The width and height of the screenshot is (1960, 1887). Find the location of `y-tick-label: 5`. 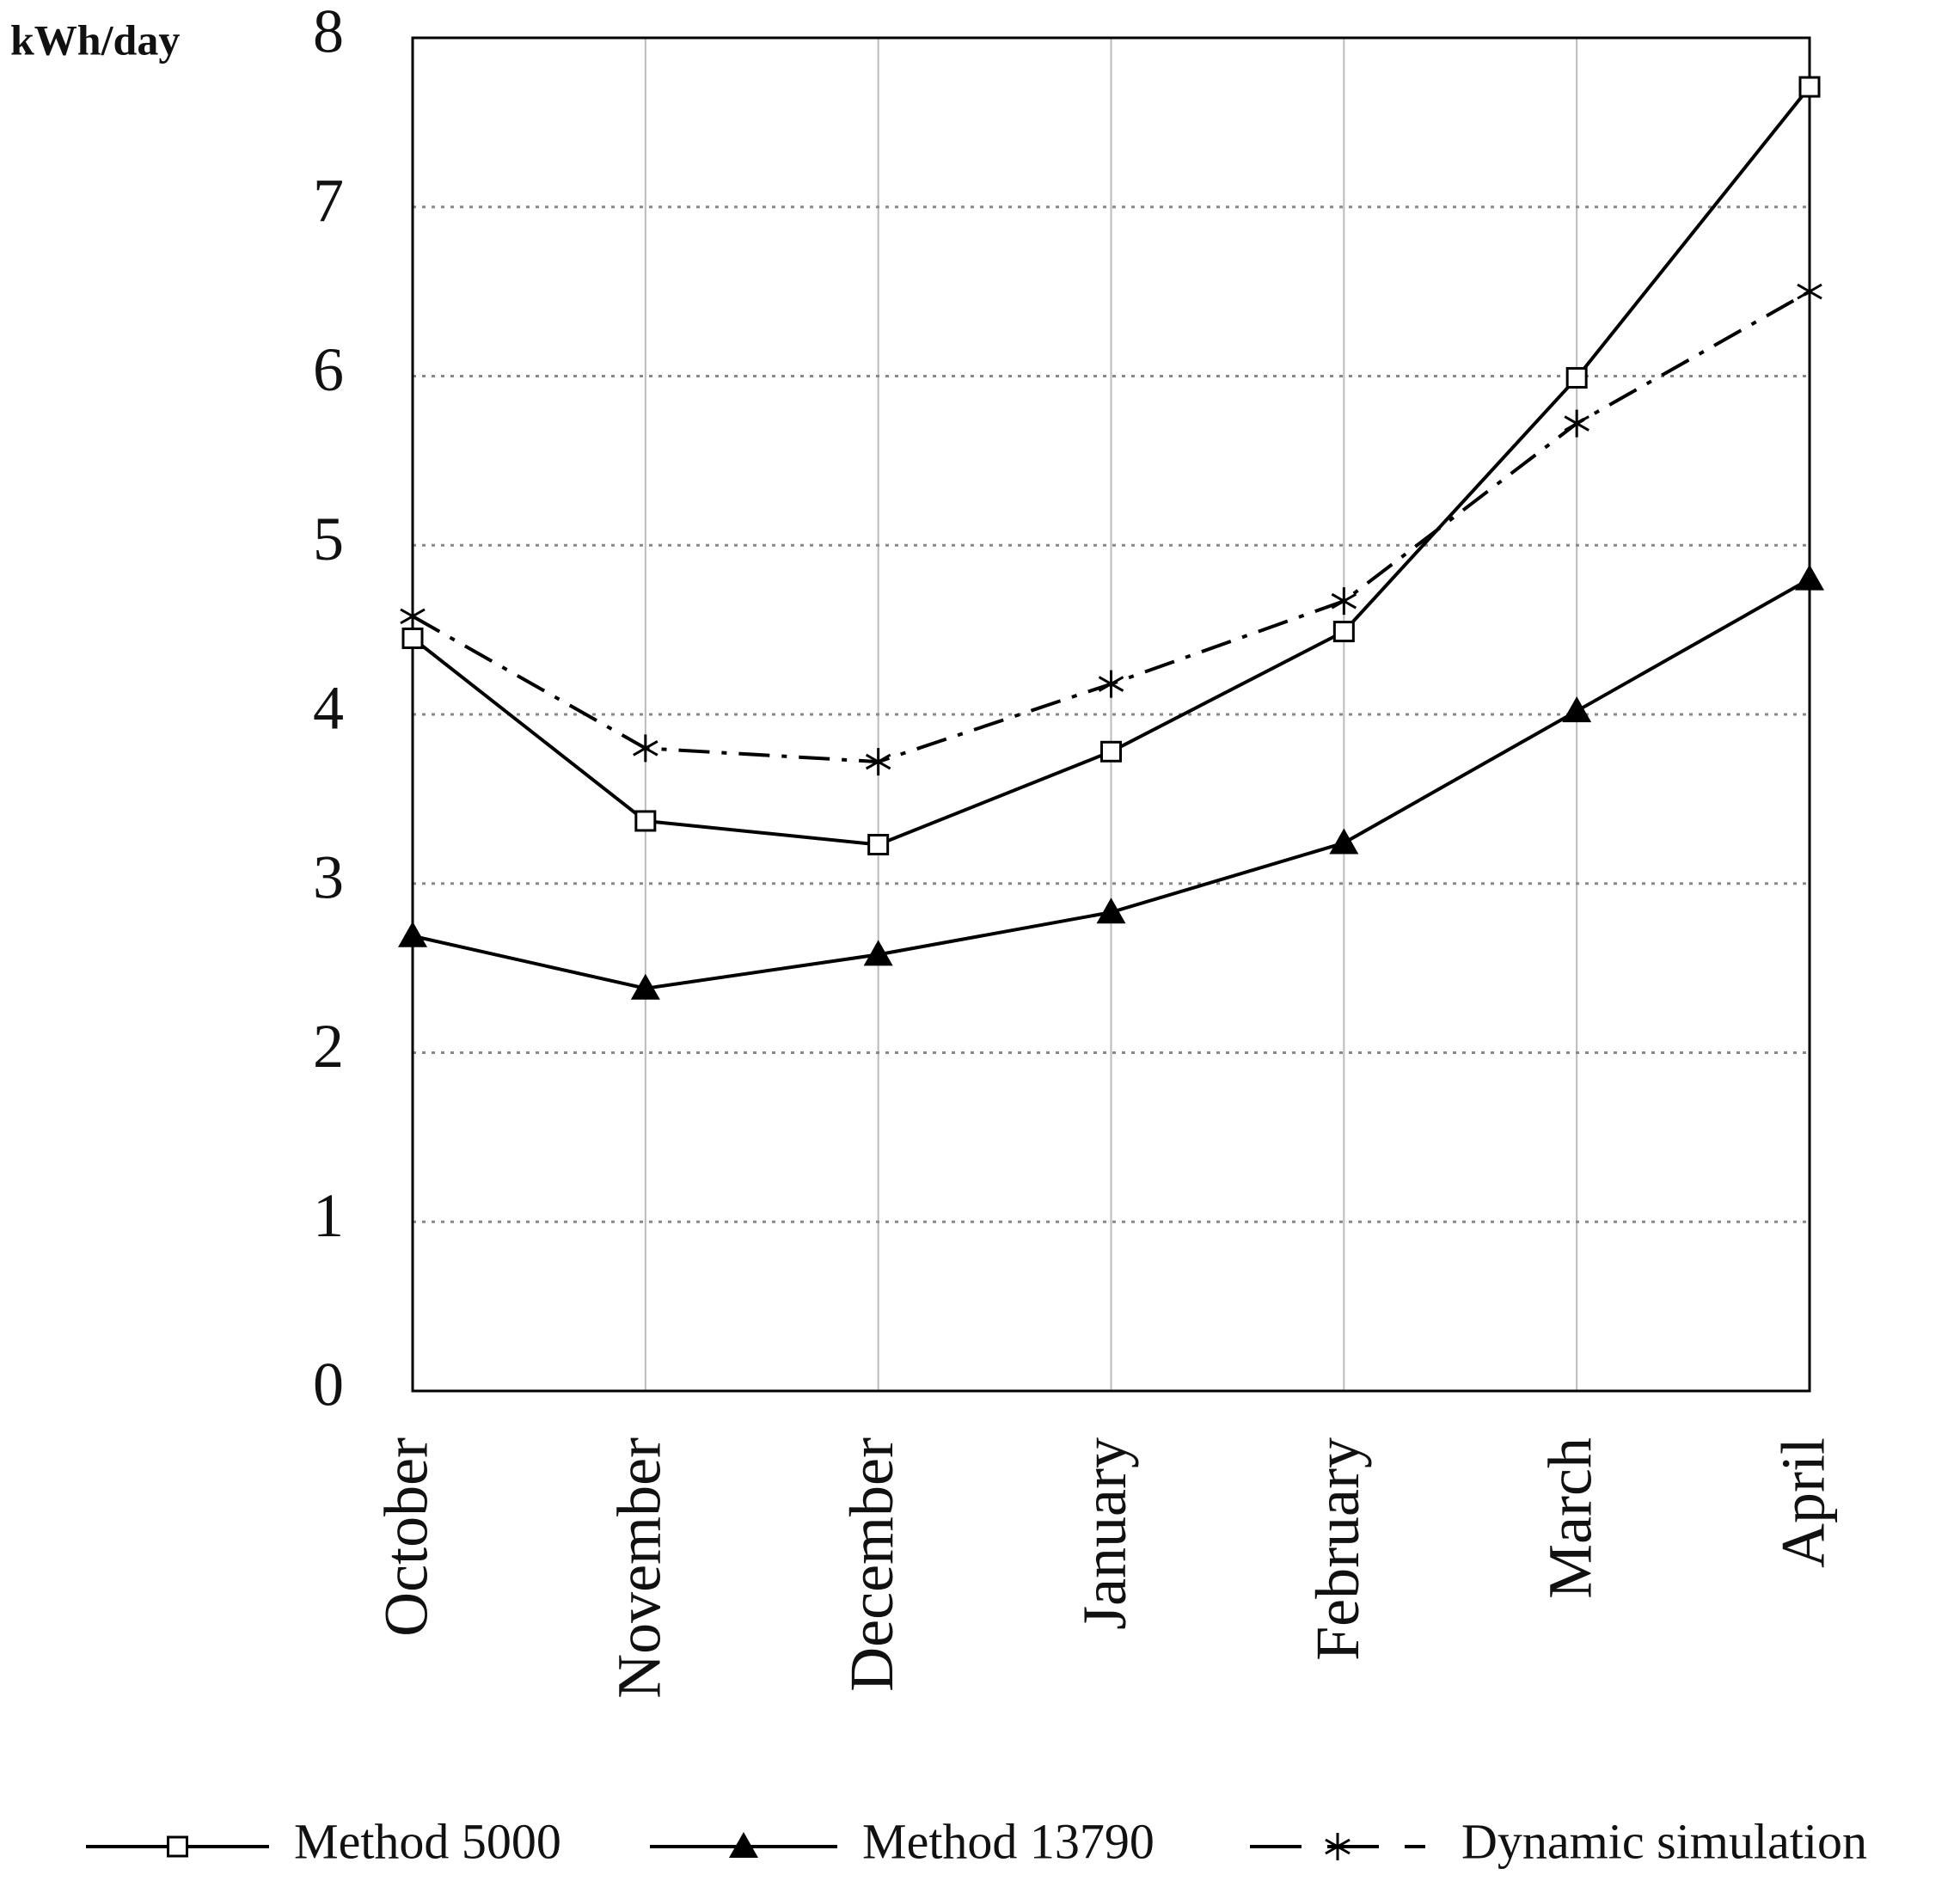

y-tick-label: 5 is located at coordinates (328, 539).